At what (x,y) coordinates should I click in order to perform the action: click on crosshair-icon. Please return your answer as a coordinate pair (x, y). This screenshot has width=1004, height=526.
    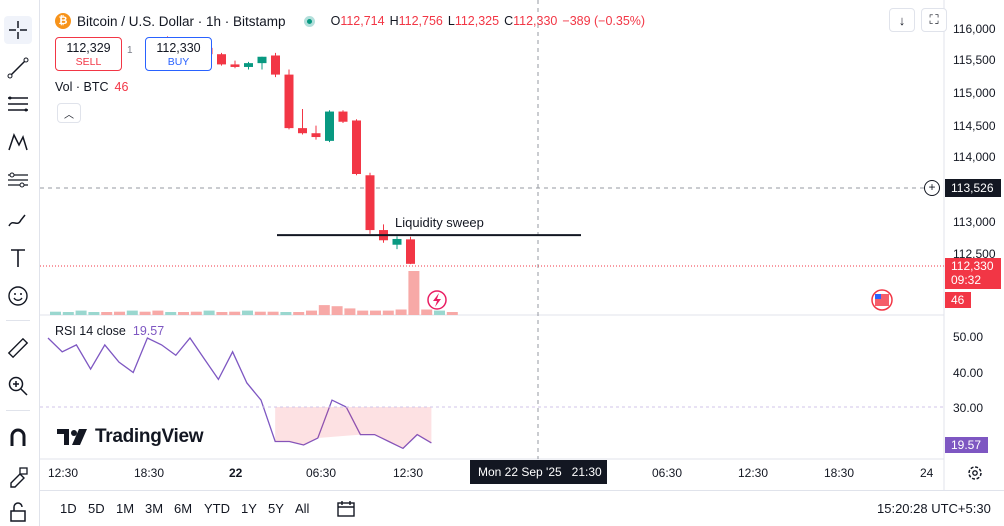
    Looking at the image, I should click on (18, 30).